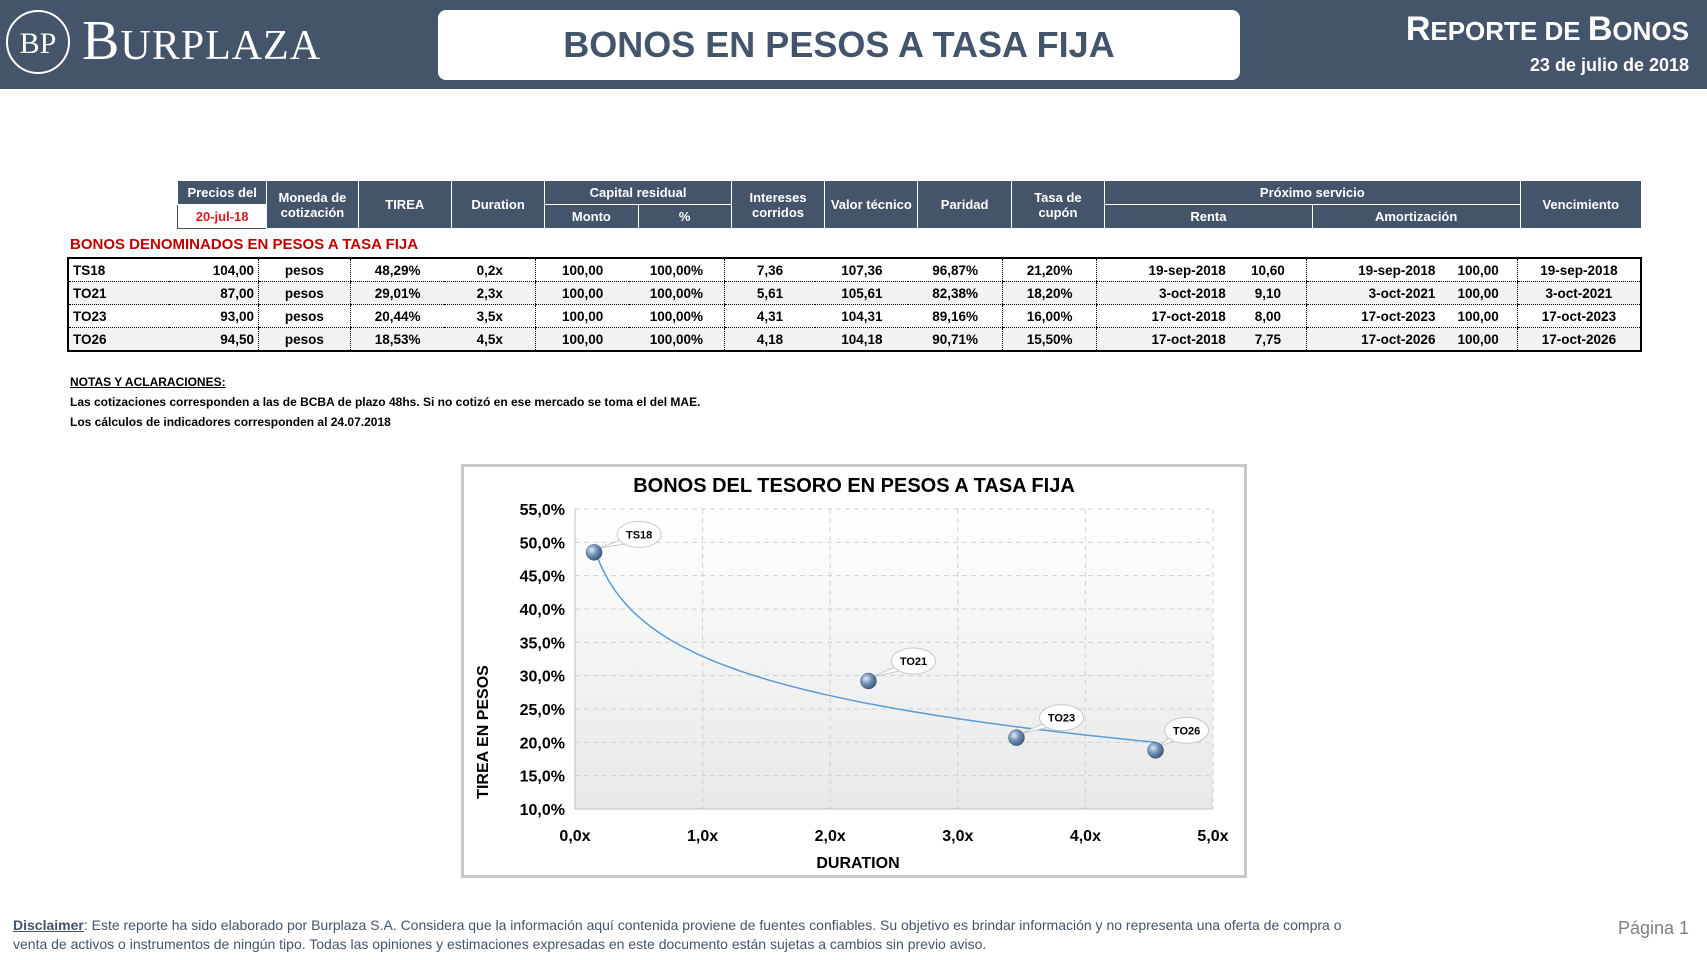 Image resolution: width=1707 pixels, height=960 pixels. I want to click on cell-amort-fecha: 3-oct-2021, so click(1373, 293).